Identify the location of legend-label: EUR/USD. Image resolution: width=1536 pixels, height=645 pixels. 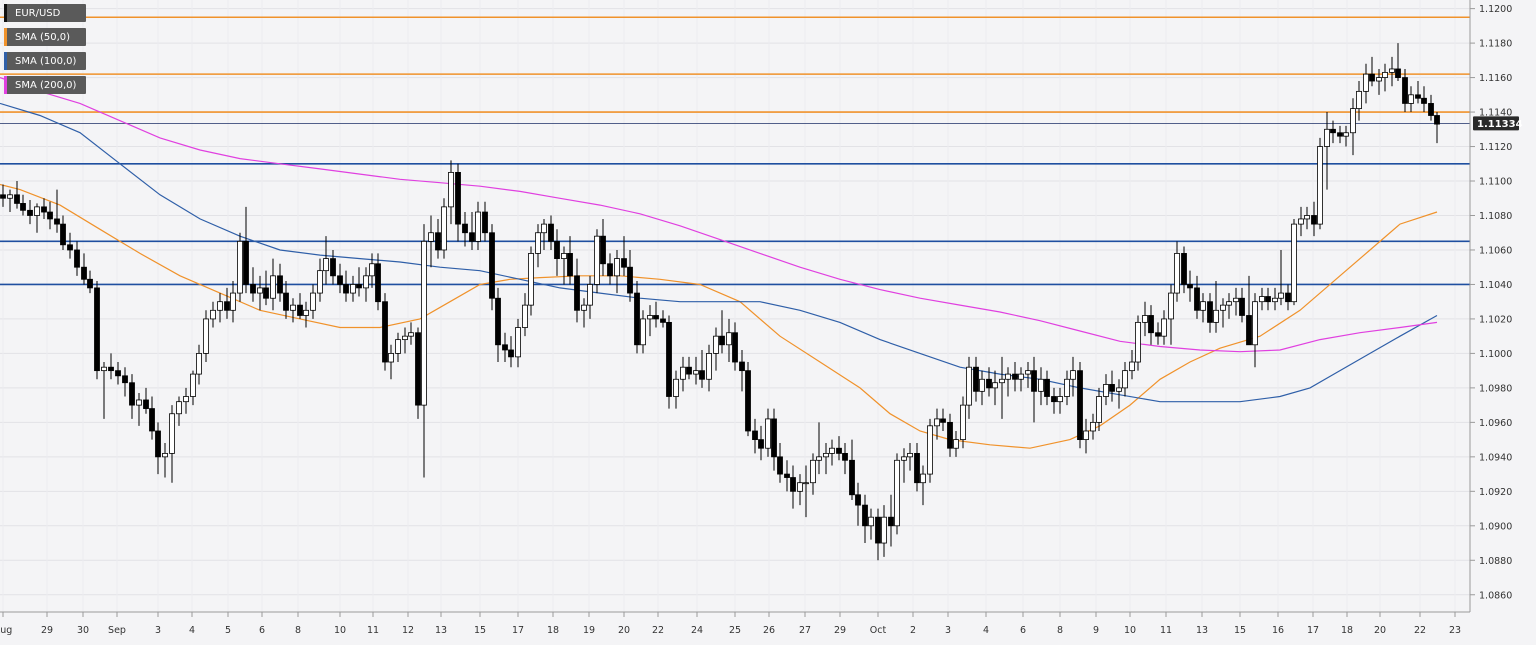
(38, 13).